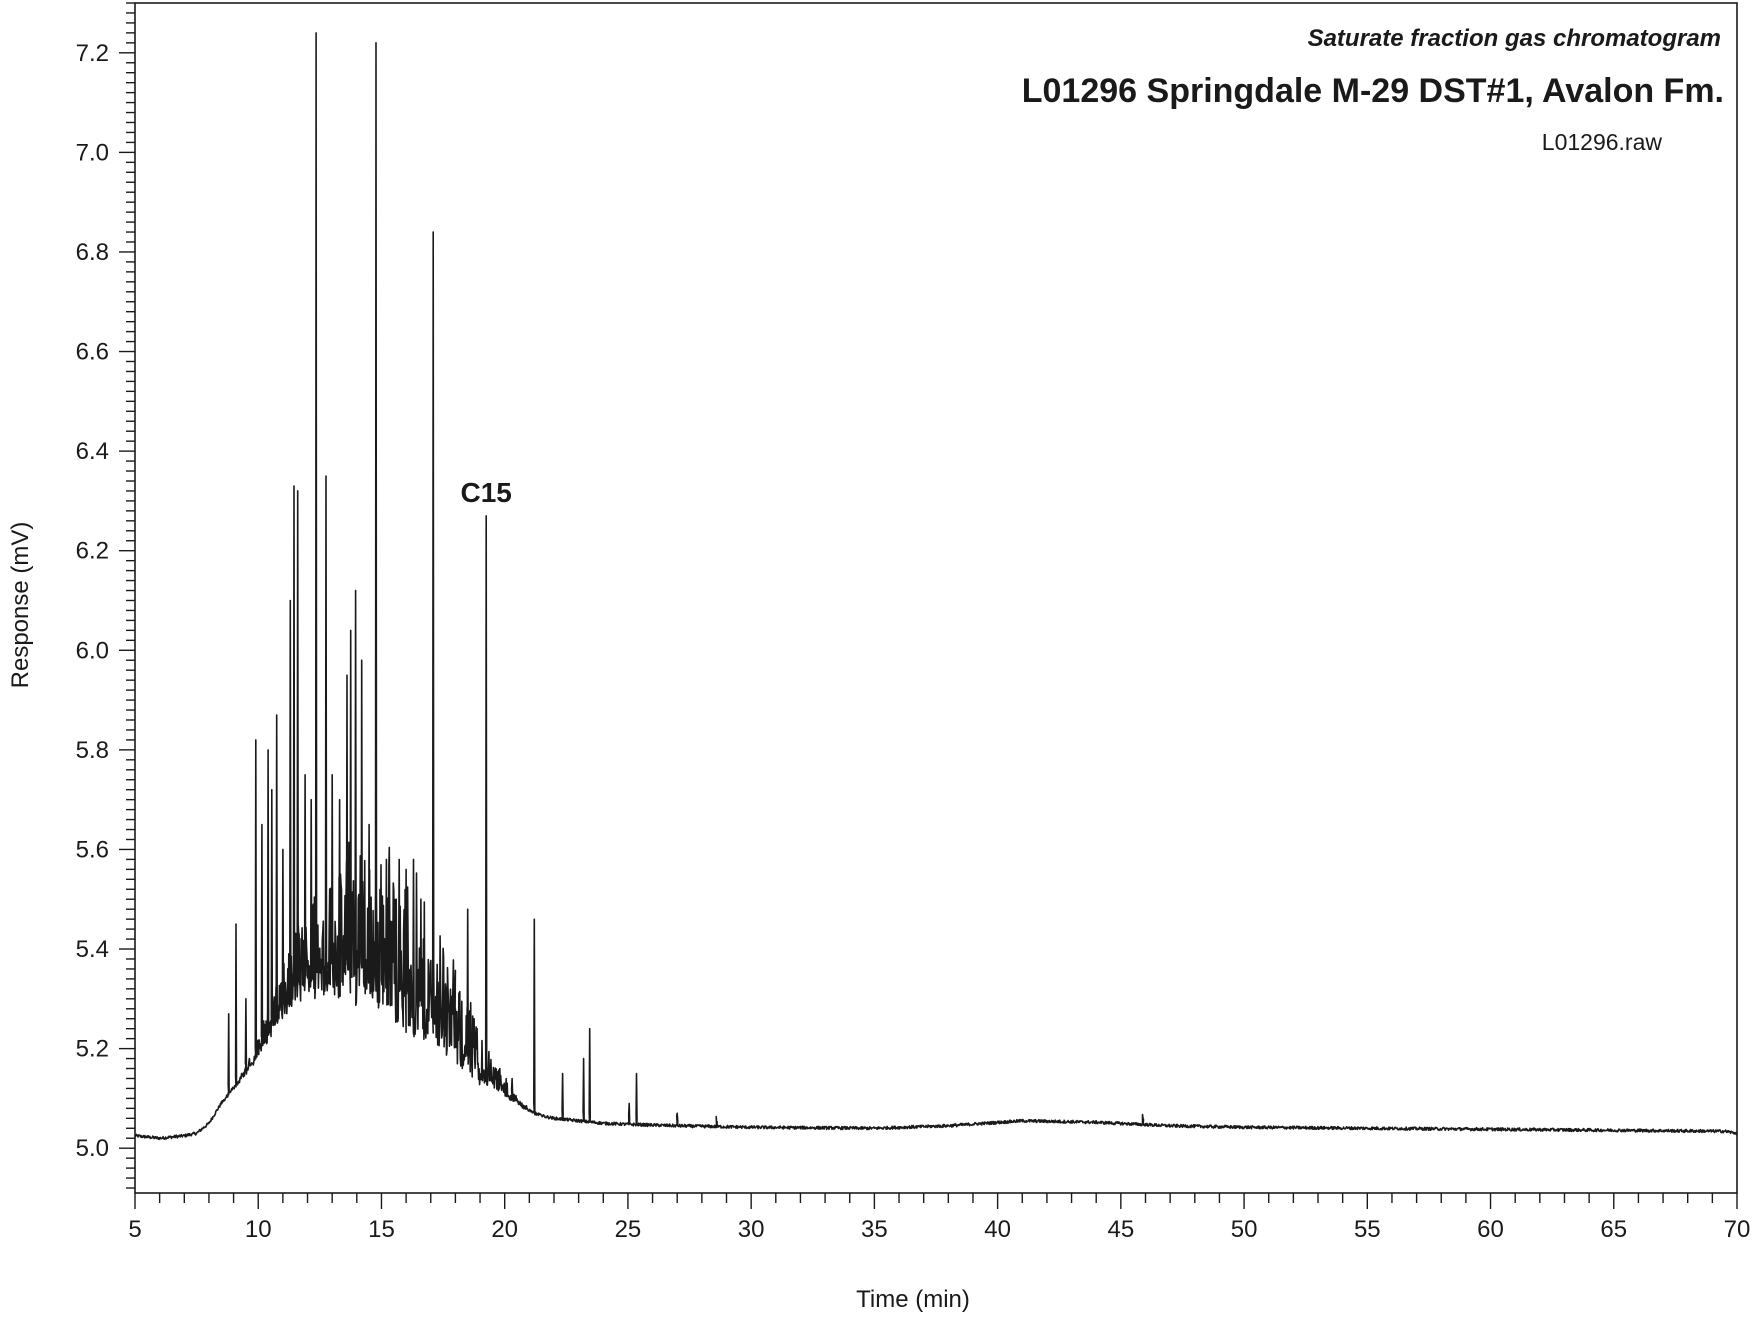  What do you see at coordinates (1490, 1229) in the screenshot?
I see `x-tick-label: 60` at bounding box center [1490, 1229].